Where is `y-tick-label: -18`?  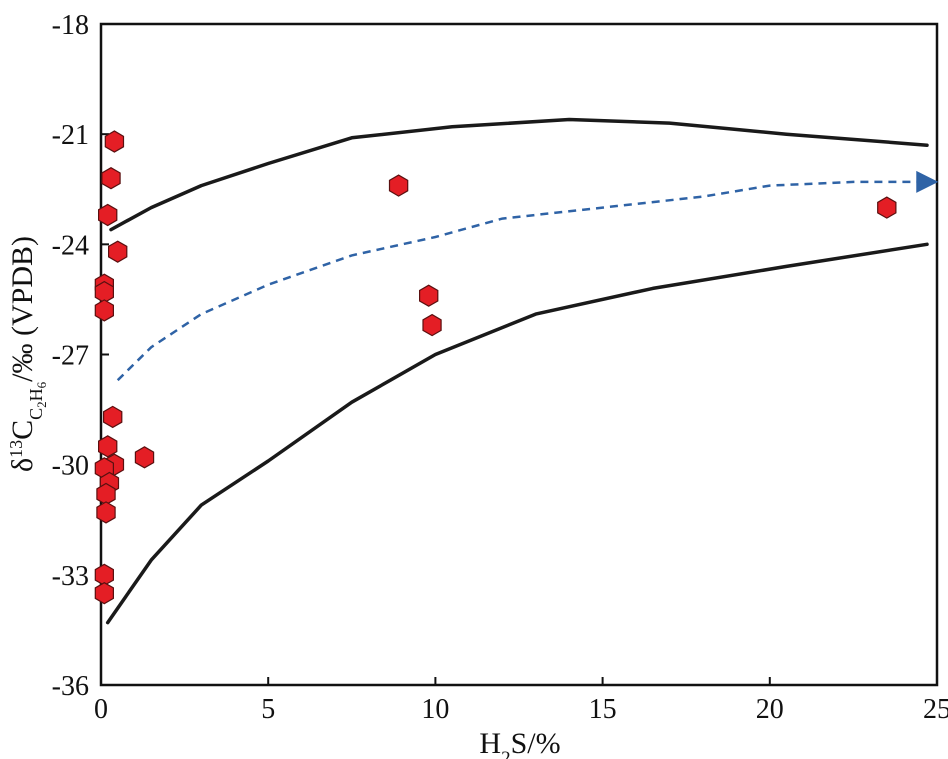 y-tick-label: -18 is located at coordinates (70, 25).